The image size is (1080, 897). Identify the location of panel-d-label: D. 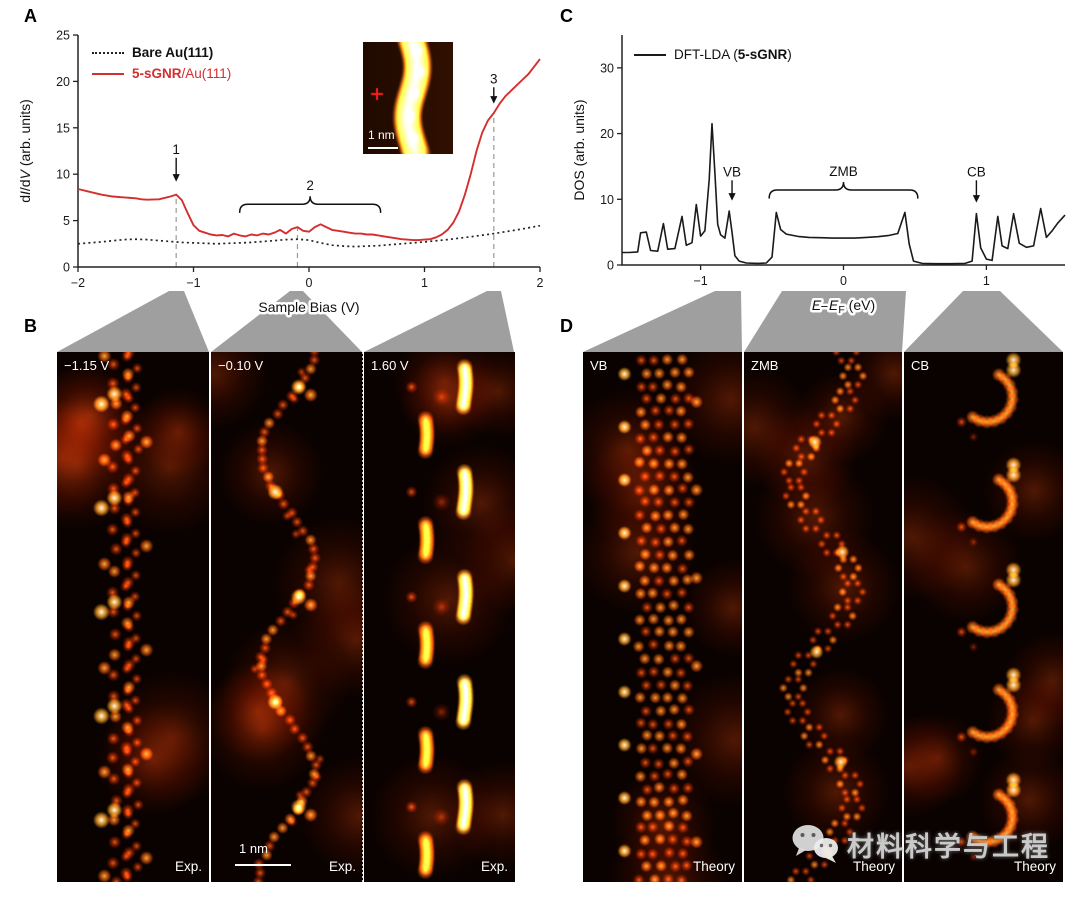
(566, 326).